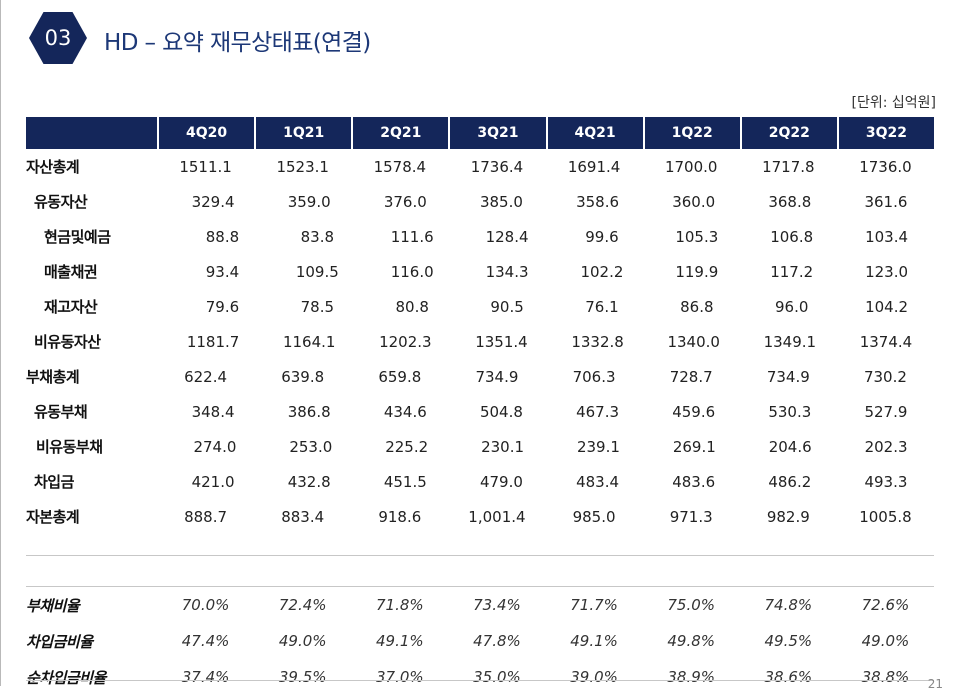 The image size is (957, 695). What do you see at coordinates (790, 411) in the screenshot?
I see `table-cell: 530.3` at bounding box center [790, 411].